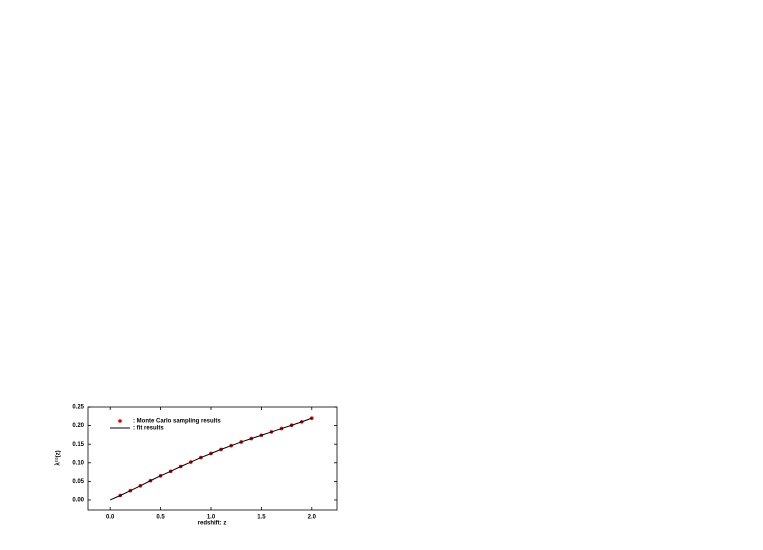 This screenshot has width=763, height=550. I want to click on plot-frame, so click(212, 458).